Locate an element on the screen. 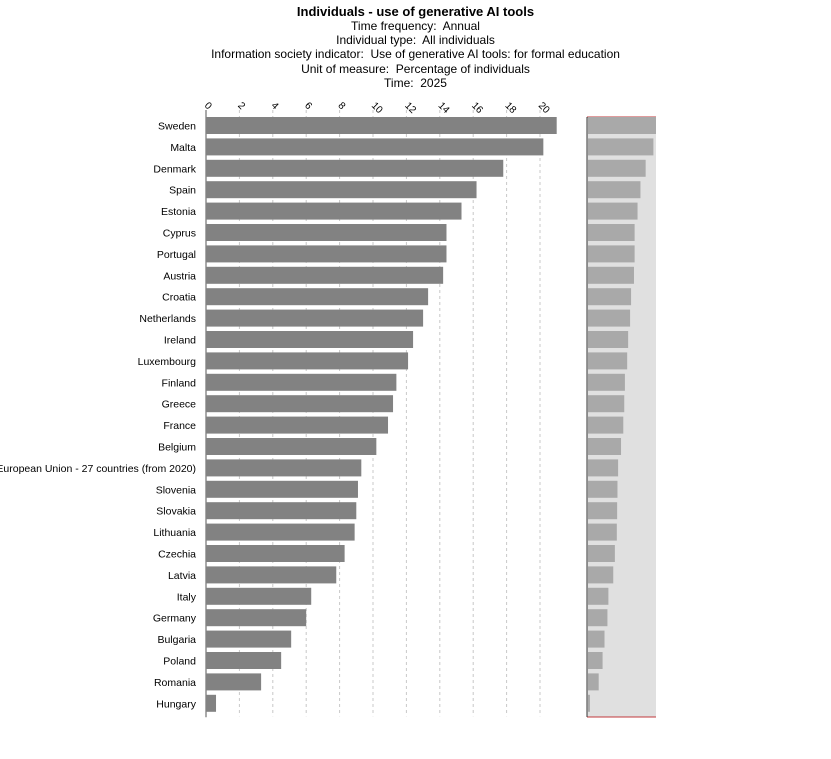 This screenshot has width=831, height=759. category-label: Czechia is located at coordinates (177, 555).